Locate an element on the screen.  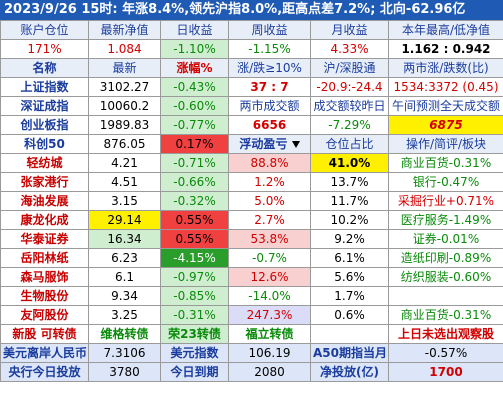
forecast-label: 午间预测全天成交额 is located at coordinates (445, 106).